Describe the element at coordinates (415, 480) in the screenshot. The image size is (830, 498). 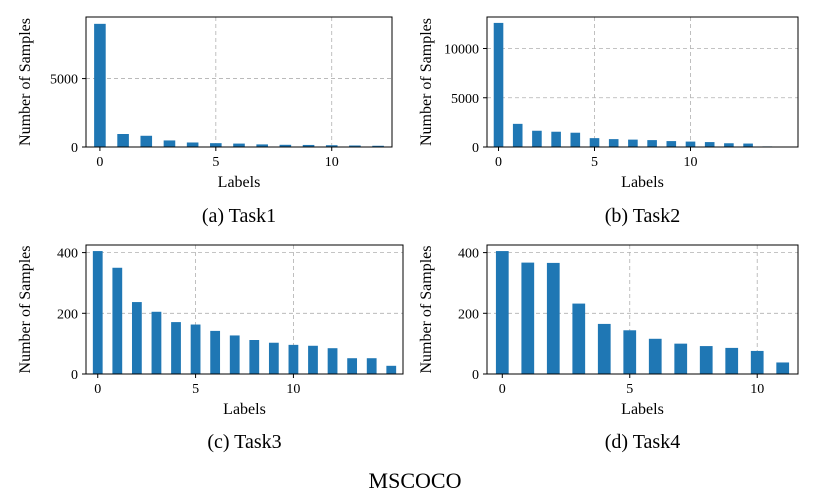
I see `figure-title: MSCOCO` at that location.